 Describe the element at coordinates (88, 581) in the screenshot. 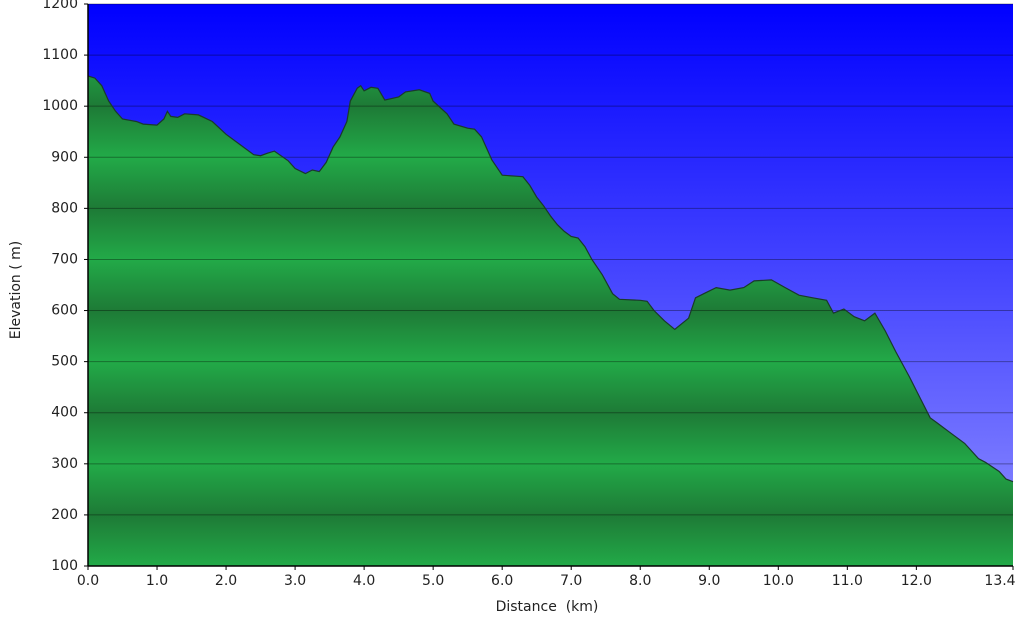

I see `x-tick-label: 0.0` at that location.